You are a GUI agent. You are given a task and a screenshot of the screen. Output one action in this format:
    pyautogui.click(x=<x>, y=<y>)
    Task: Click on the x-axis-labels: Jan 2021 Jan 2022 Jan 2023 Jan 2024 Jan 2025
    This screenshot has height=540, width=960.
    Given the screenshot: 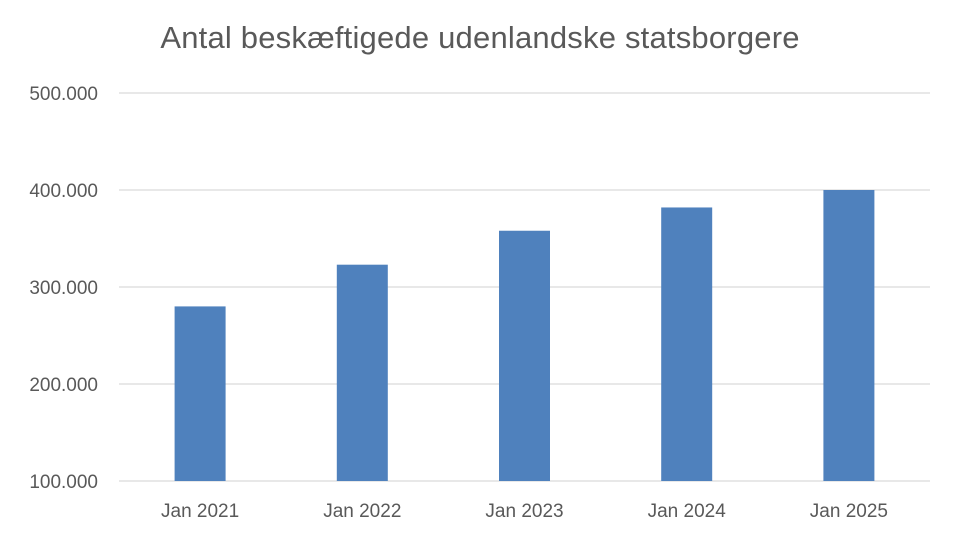 What is the action you would take?
    pyautogui.click(x=524, y=511)
    